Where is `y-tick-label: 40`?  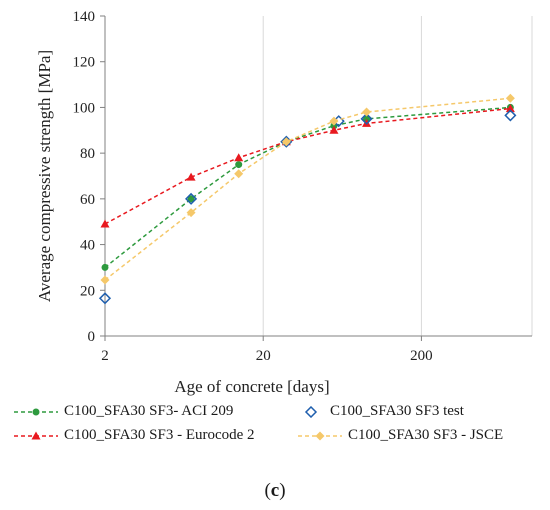
y-tick-label: 40 is located at coordinates (87, 246).